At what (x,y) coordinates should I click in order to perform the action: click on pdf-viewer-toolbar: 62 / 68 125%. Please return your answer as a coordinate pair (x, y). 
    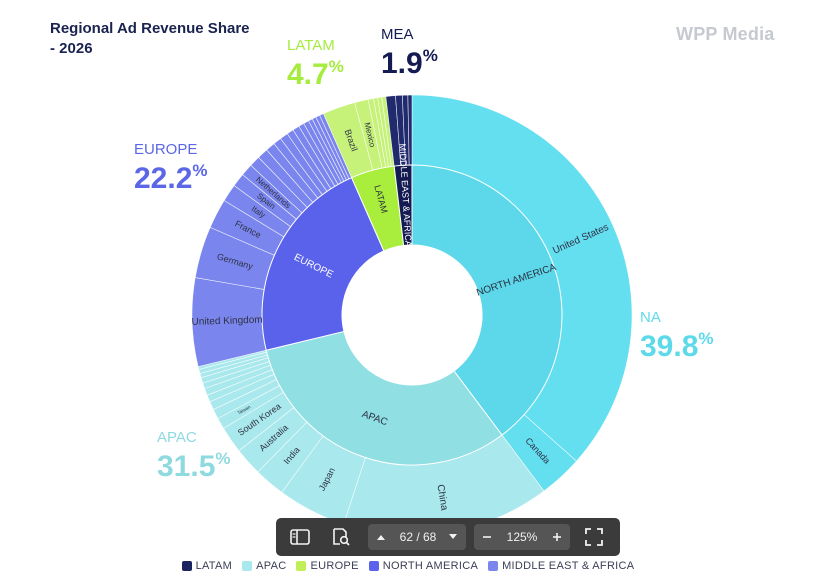
    Looking at the image, I should click on (448, 537).